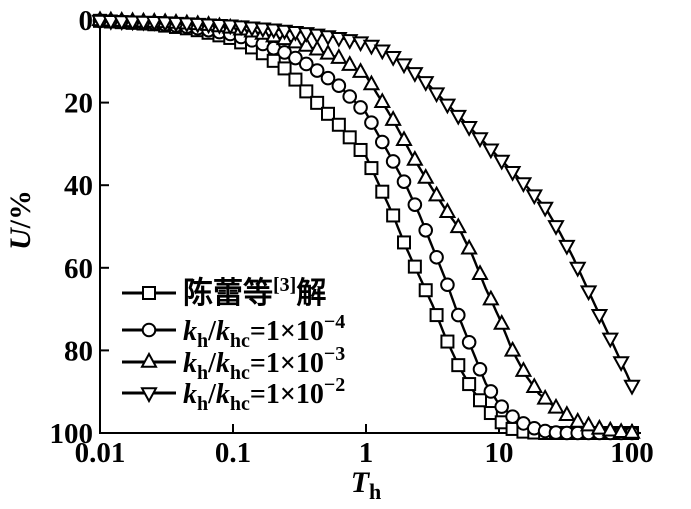 This screenshot has width=691, height=509. What do you see at coordinates (264, 331) in the screenshot?
I see `legend-label: kh/khc=1×10−4` at bounding box center [264, 331].